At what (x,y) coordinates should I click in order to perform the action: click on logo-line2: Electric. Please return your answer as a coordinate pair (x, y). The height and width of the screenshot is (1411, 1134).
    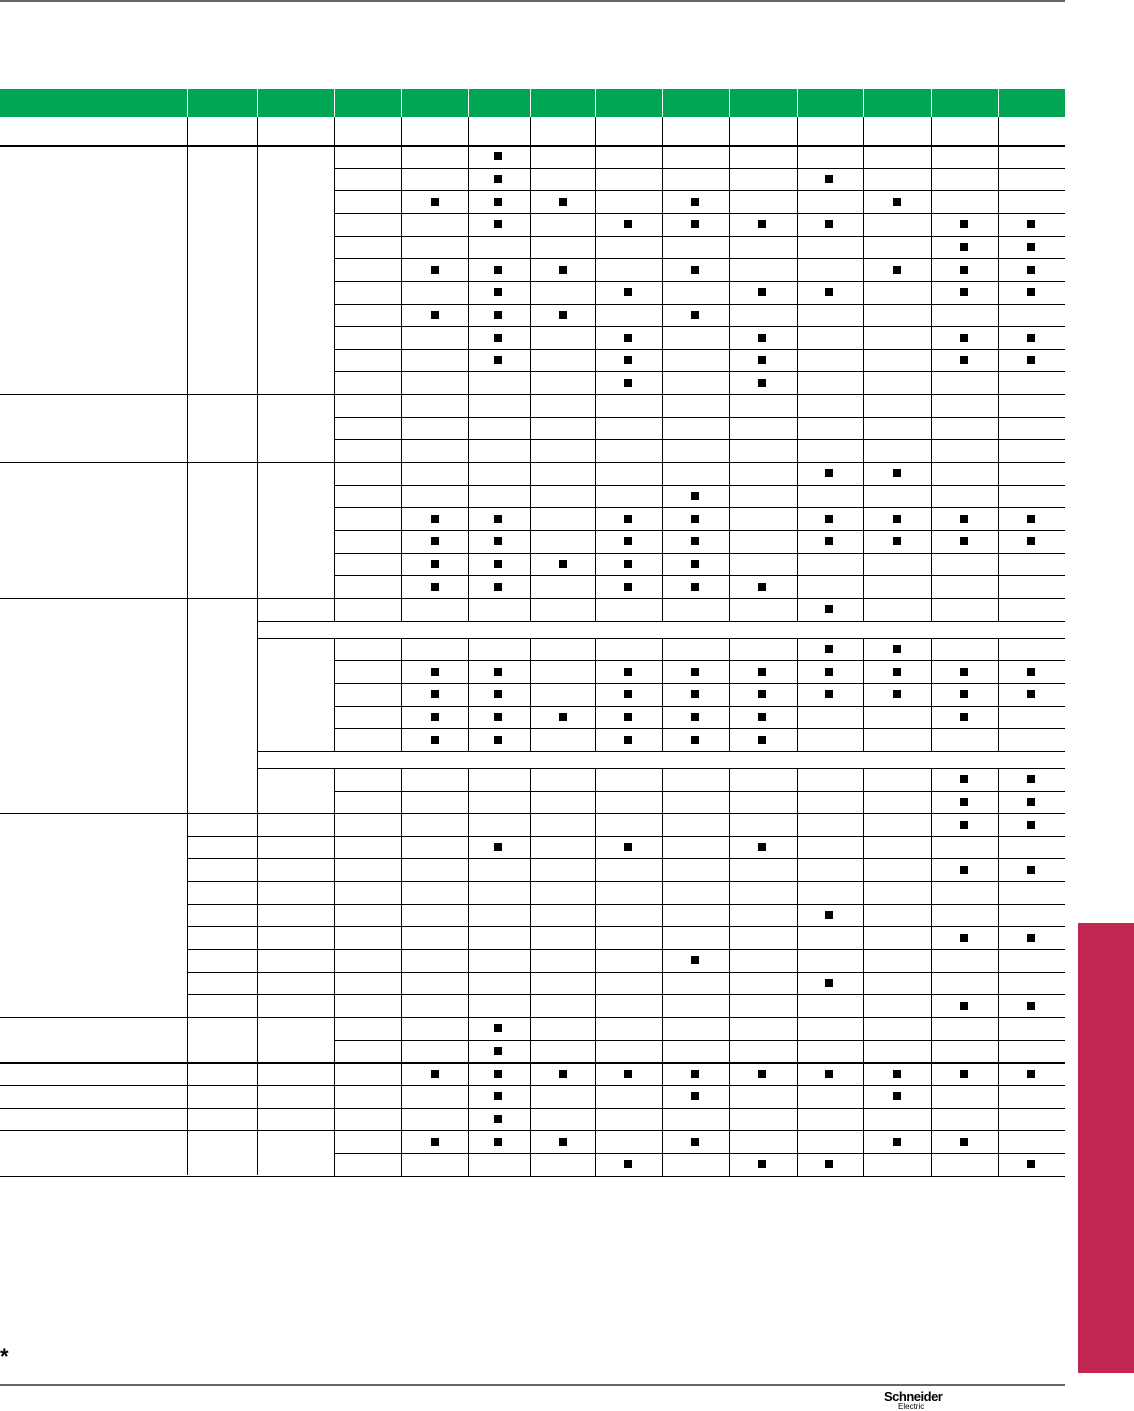
    Looking at the image, I should click on (911, 1406).